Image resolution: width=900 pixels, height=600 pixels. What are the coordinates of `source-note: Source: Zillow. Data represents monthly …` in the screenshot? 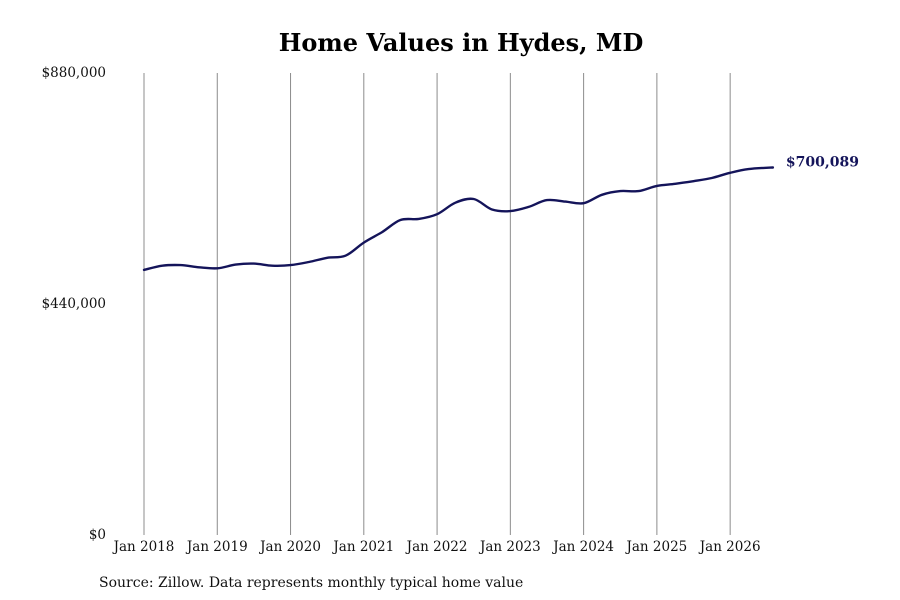 It's located at (311, 583).